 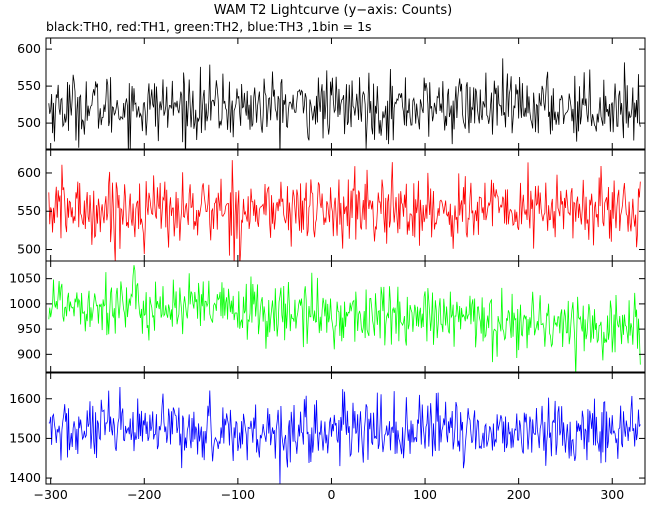 I want to click on y-tick-label: 1600, so click(x=25, y=398).